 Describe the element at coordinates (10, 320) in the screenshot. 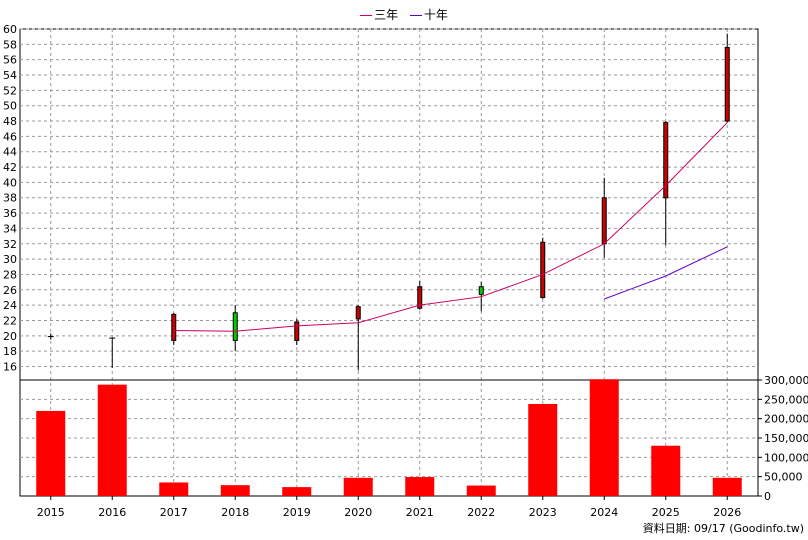

I see `price-tick-label: 22` at that location.